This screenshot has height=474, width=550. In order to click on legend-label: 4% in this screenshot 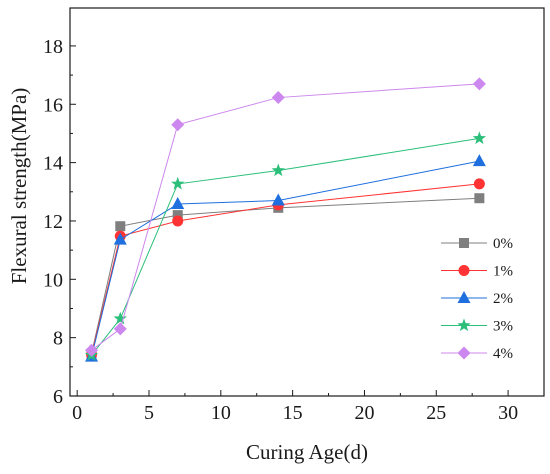, I will do `click(503, 354)`.